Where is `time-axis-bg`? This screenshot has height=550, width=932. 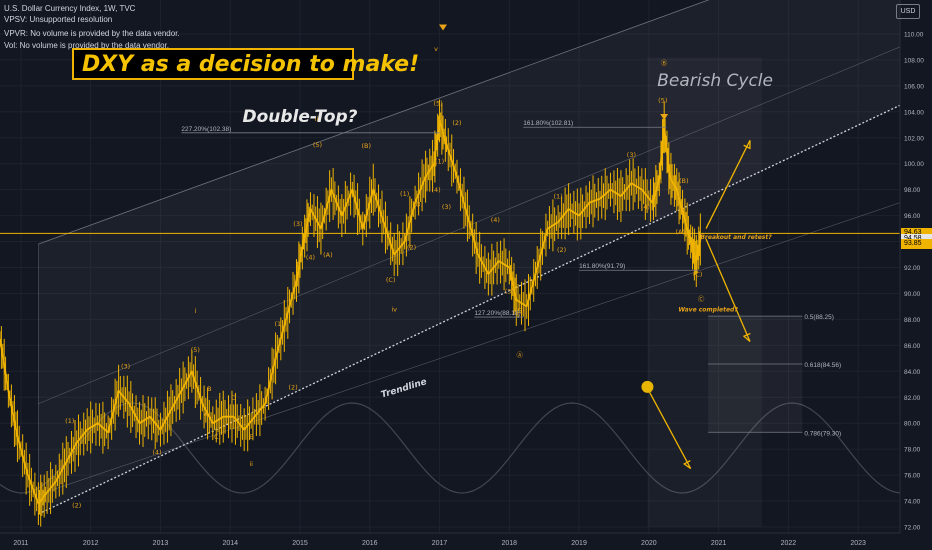
time-axis-bg is located at coordinates (466, 541).